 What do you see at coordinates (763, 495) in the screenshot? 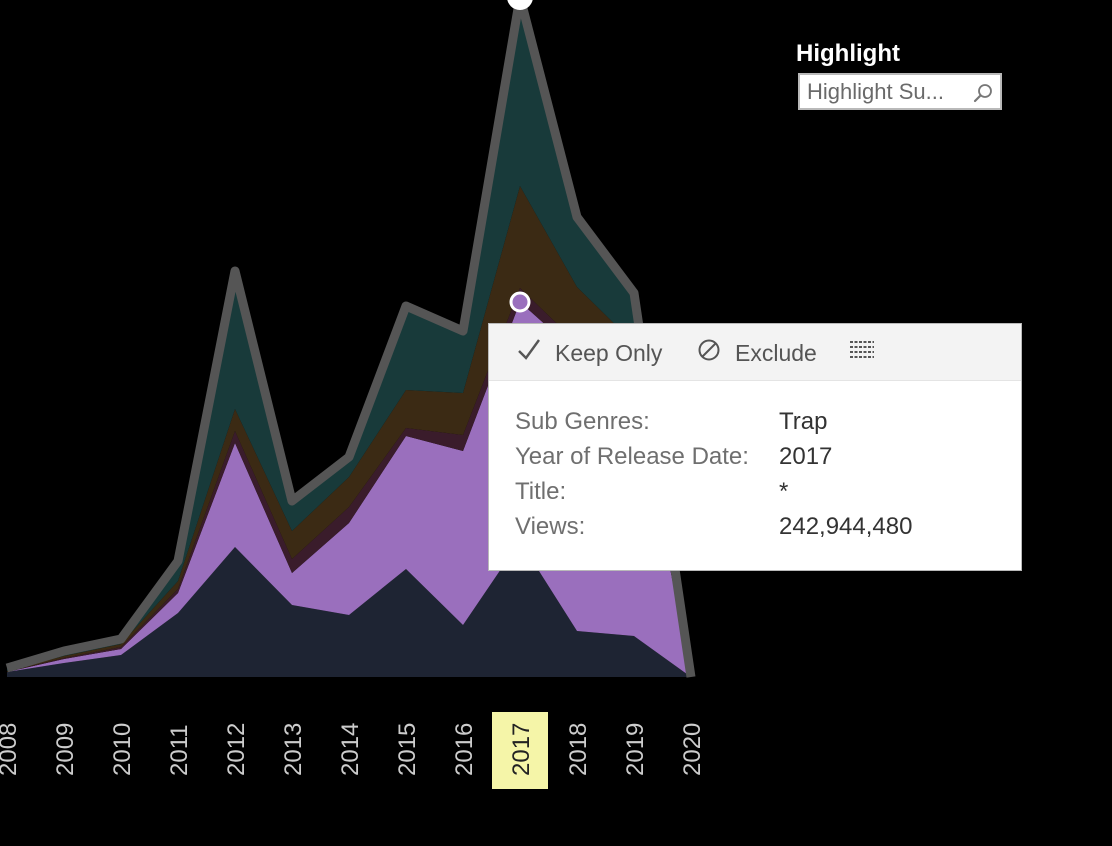
I see `tooltip-row-title: Title: *` at bounding box center [763, 495].